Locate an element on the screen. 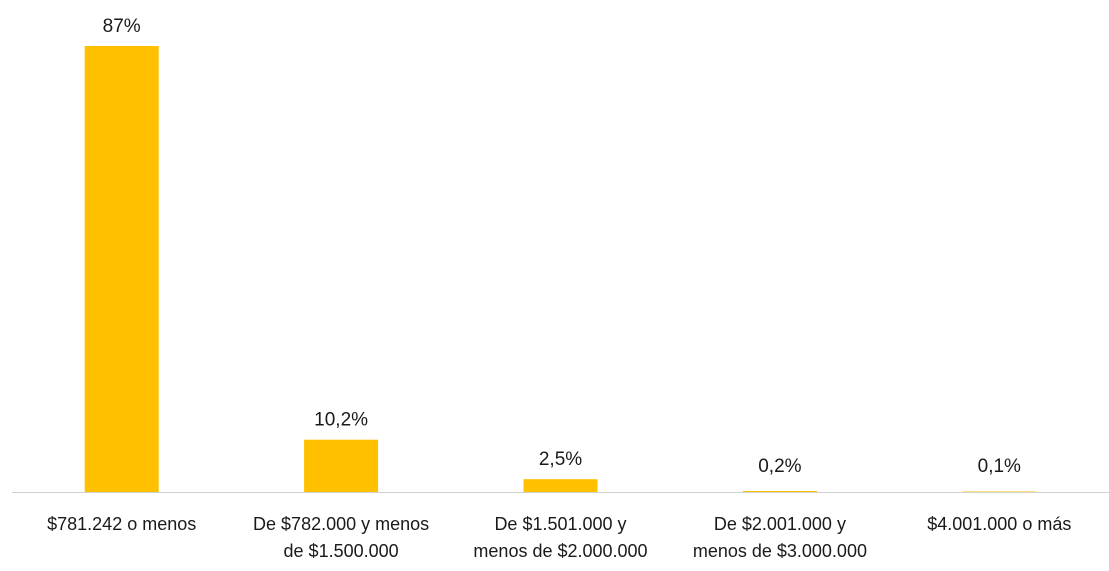 The height and width of the screenshot is (571, 1109). category-label-5: $4.001.000 o más is located at coordinates (999, 524).